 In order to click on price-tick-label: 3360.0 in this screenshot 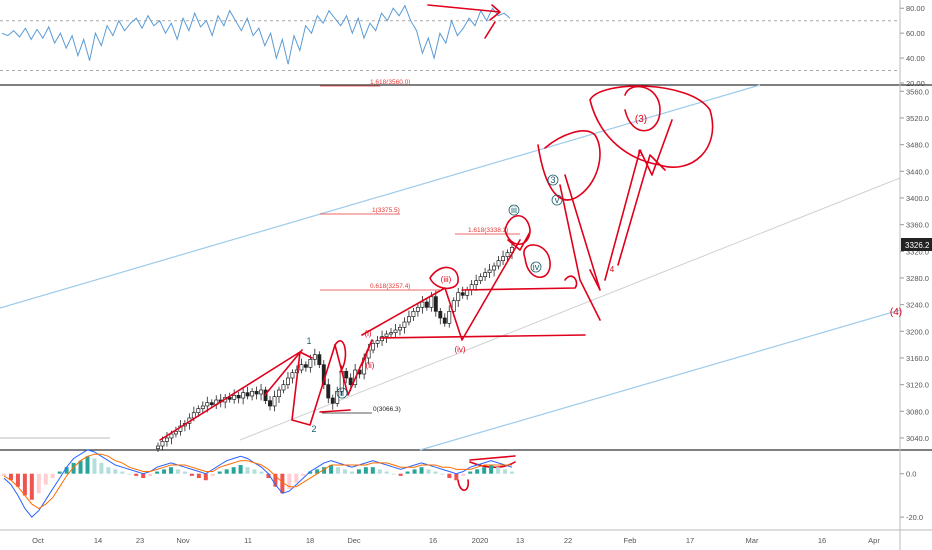, I will do `click(917, 225)`.